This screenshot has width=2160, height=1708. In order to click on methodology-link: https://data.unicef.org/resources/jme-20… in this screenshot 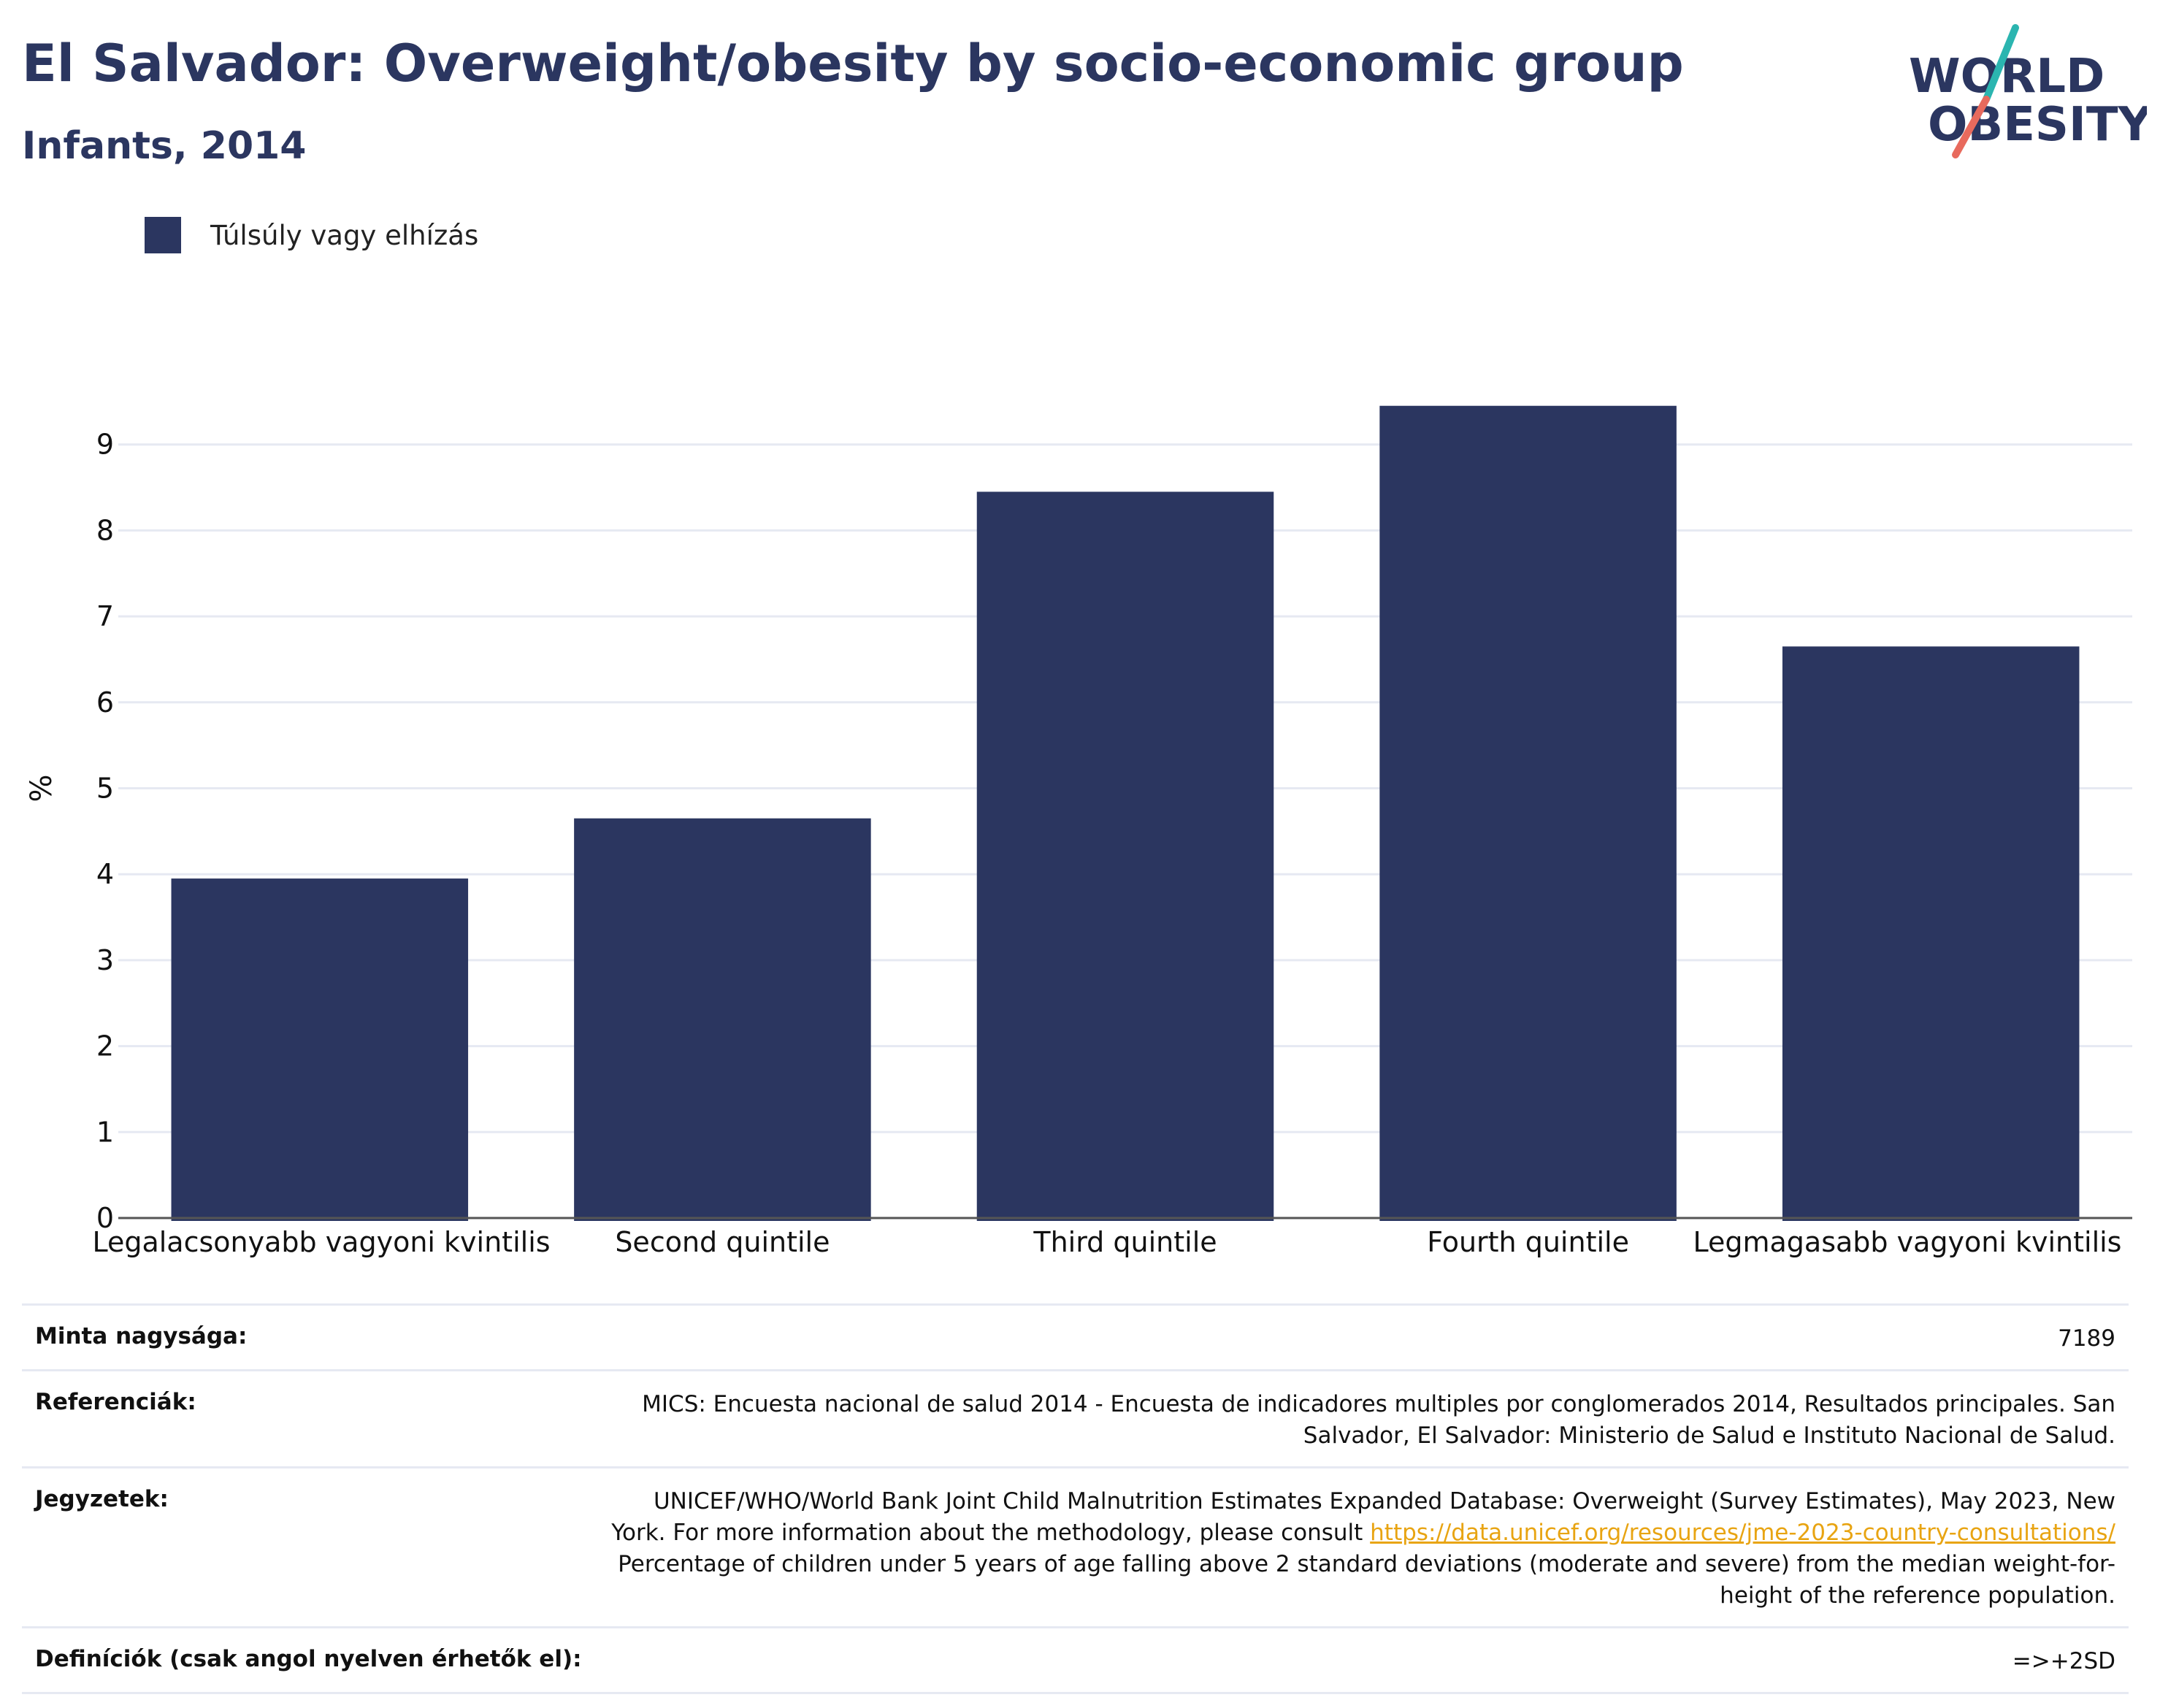, I will do `click(1742, 1533)`.